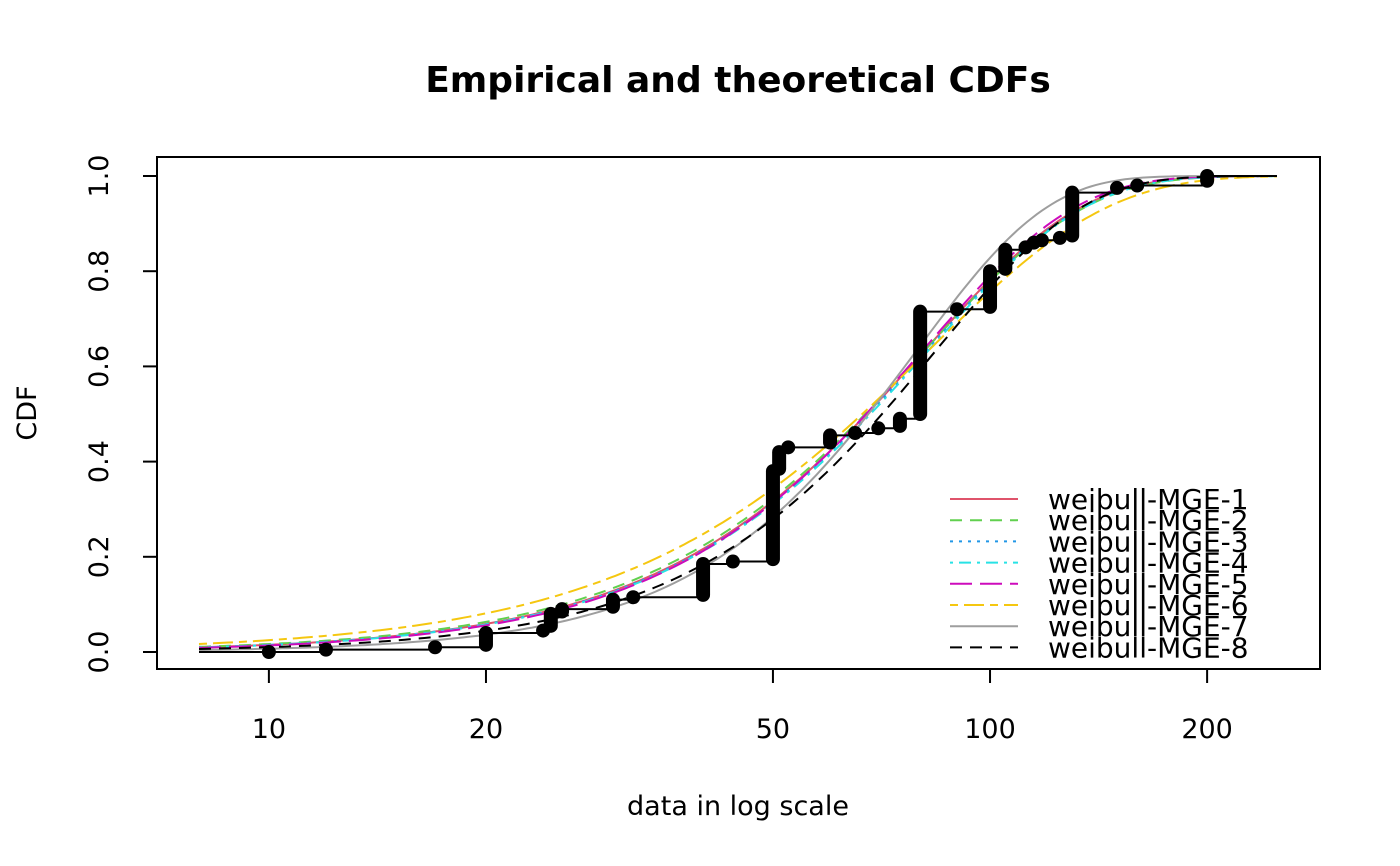 The image size is (1400, 866). What do you see at coordinates (1148, 584) in the screenshot?
I see `legend-label-5: weibull-MGE-5` at bounding box center [1148, 584].